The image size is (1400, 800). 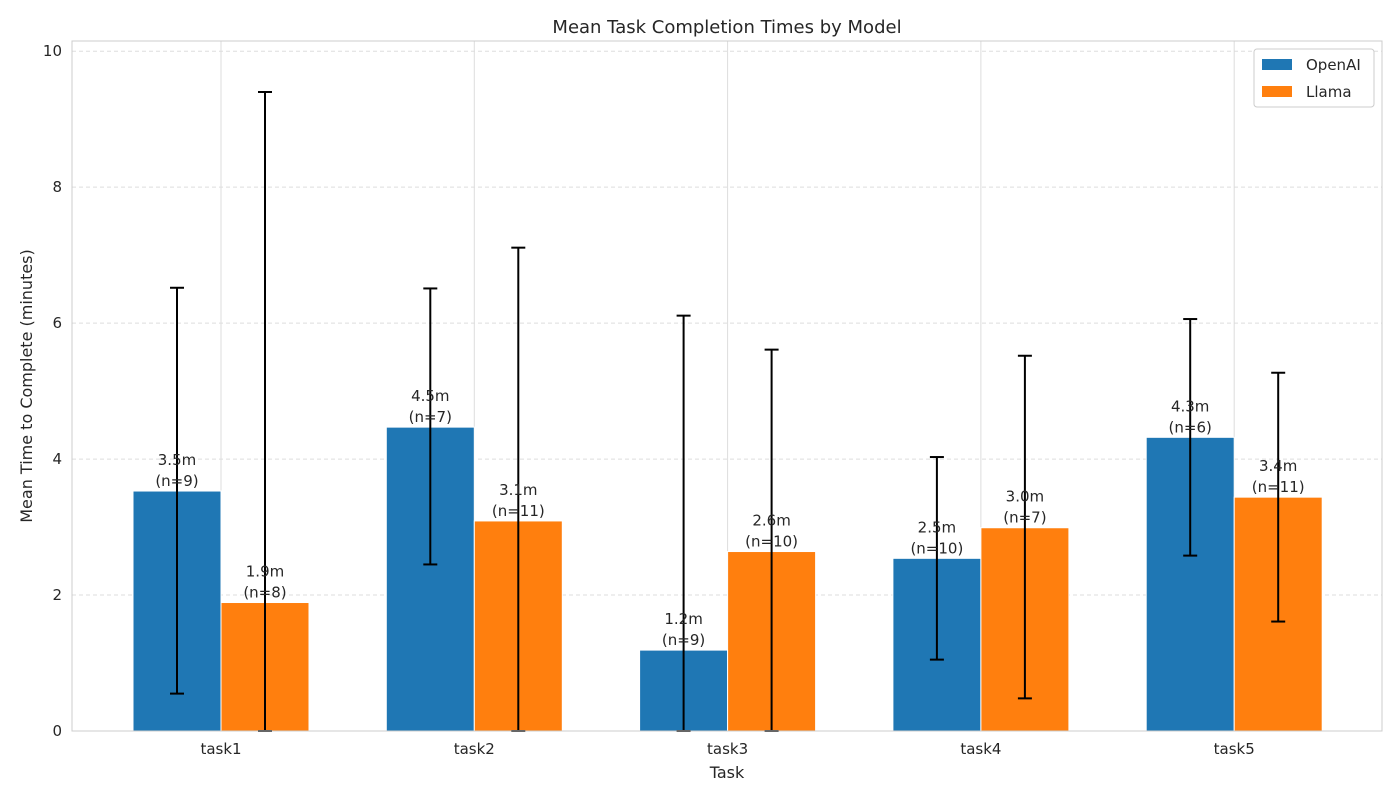 I want to click on x-axis-label: Task, so click(x=727, y=772).